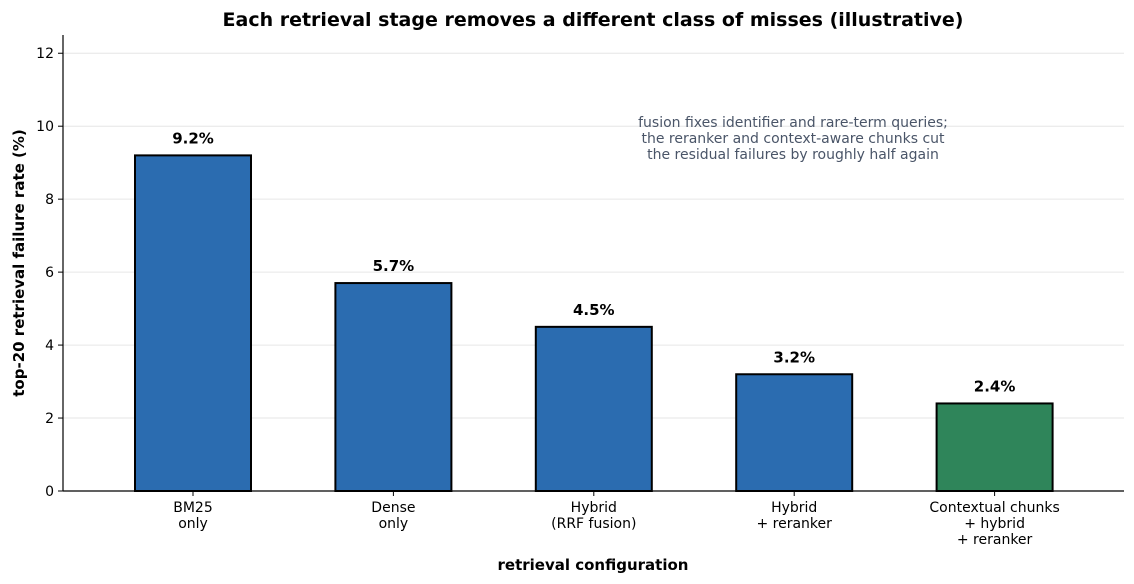  Describe the element at coordinates (593, 516) in the screenshot. I see `x-tick-label: Hybrid (RRF fusion)` at that location.